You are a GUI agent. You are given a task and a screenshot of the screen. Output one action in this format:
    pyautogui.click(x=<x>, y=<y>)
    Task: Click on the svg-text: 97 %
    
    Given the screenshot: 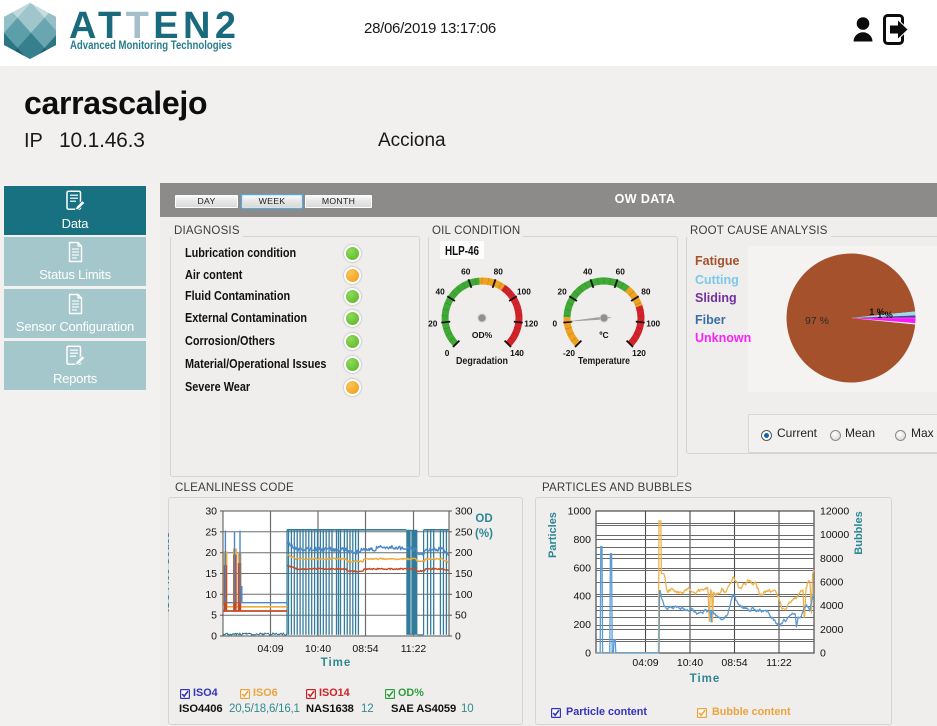 What is the action you would take?
    pyautogui.click(x=817, y=321)
    